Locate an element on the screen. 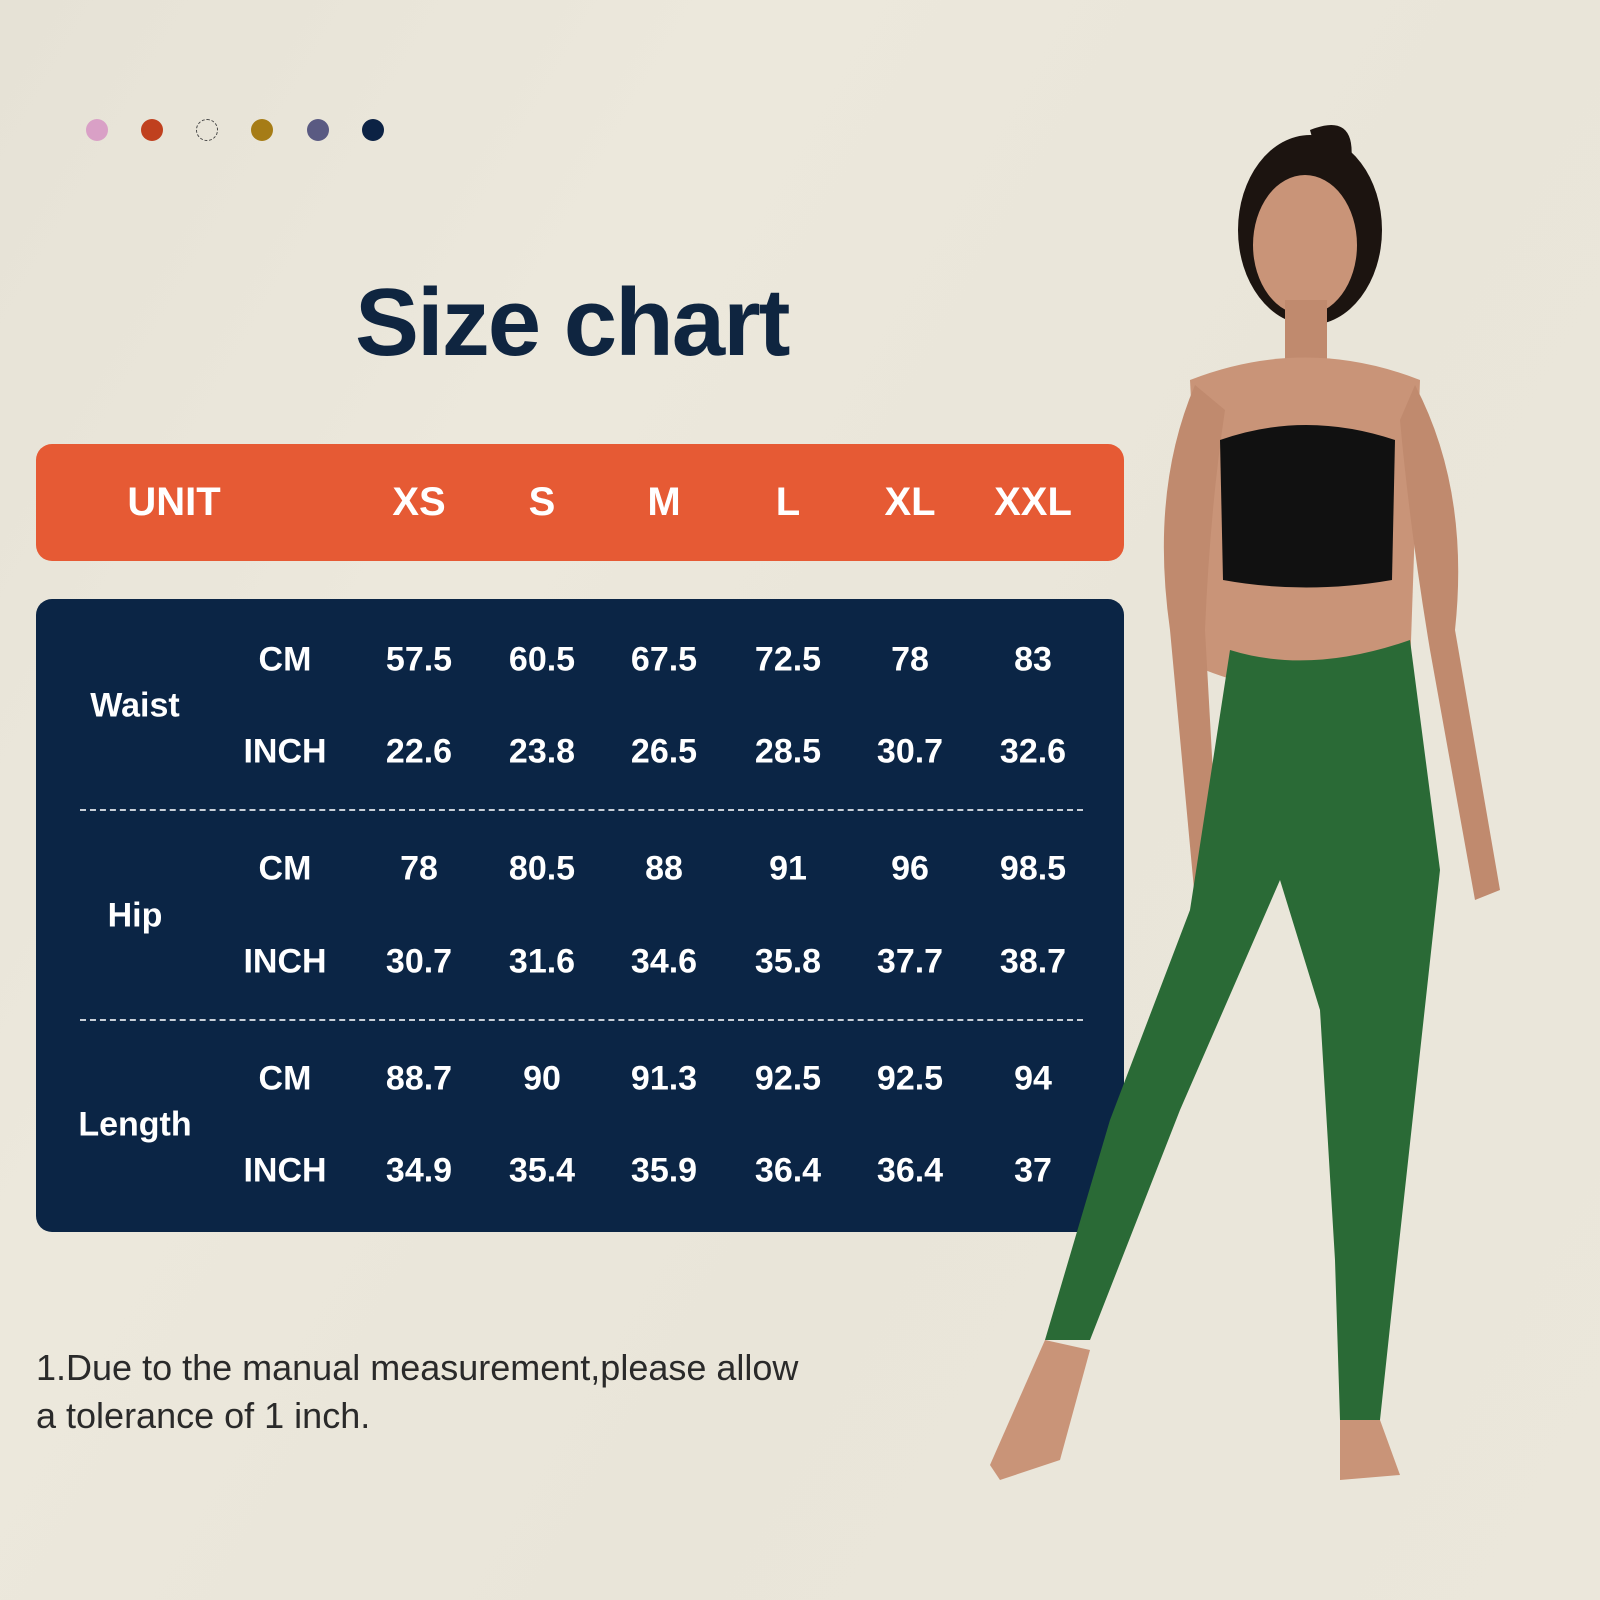  value-cell: 91 is located at coordinates (788, 868).